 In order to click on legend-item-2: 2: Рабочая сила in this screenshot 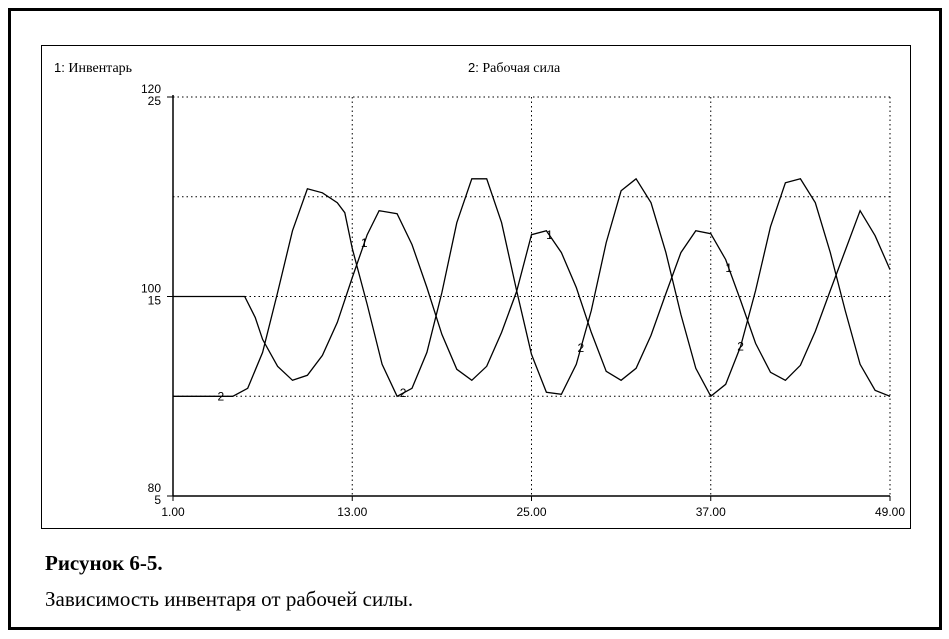, I will do `click(514, 68)`.